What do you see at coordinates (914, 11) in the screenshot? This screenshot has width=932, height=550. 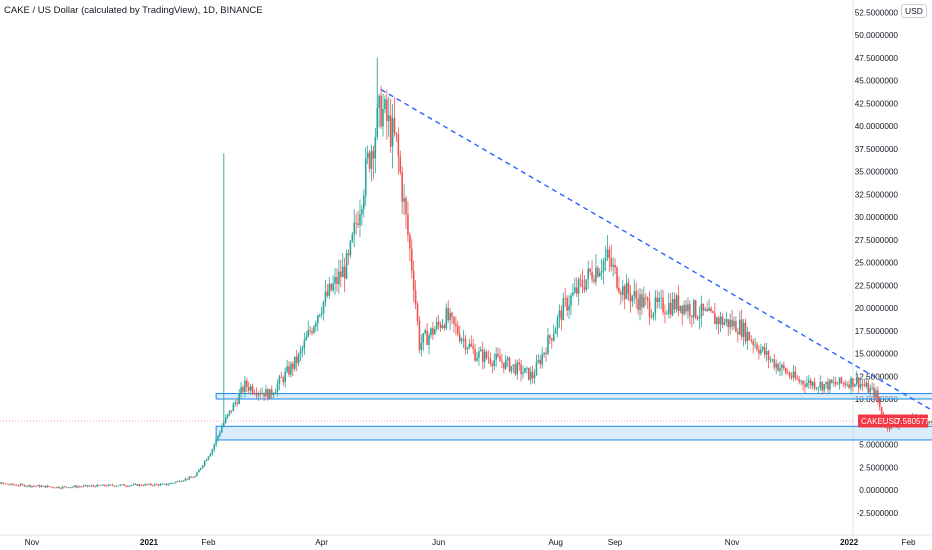 I see `currency-button: USD` at bounding box center [914, 11].